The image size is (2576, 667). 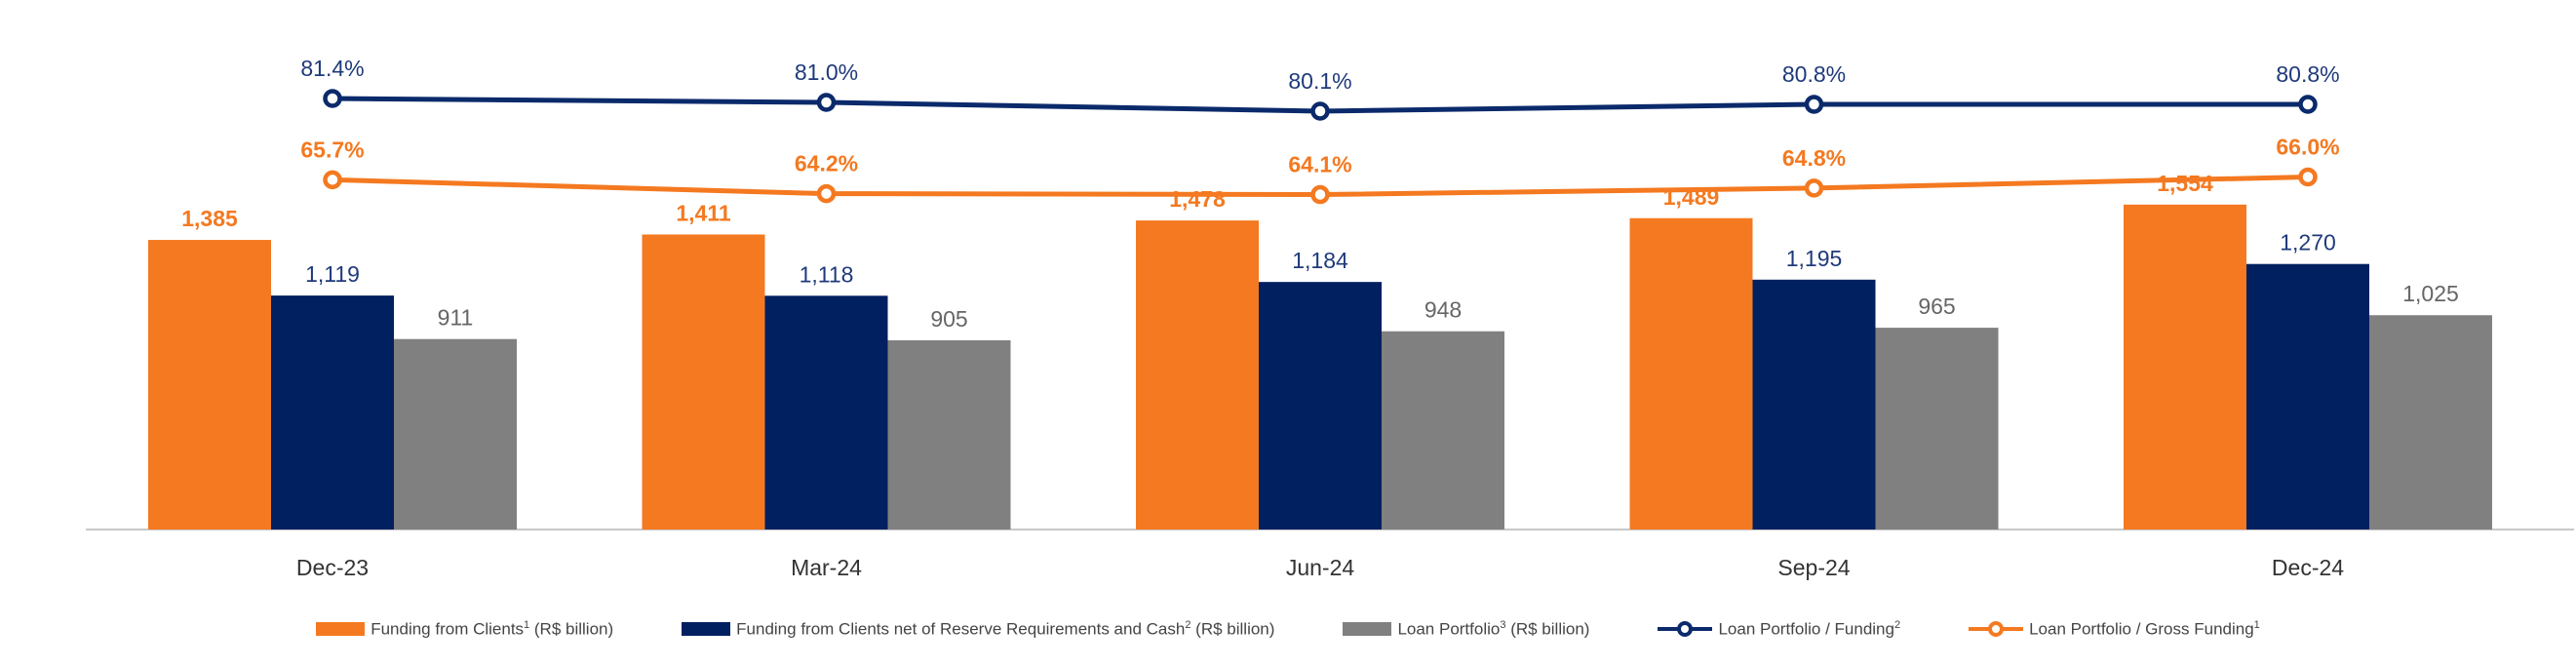 What do you see at coordinates (332, 274) in the screenshot?
I see `data-label-funding-from-clients-net-of-reserve-requirements-and-cash-dec-23: 1,119` at bounding box center [332, 274].